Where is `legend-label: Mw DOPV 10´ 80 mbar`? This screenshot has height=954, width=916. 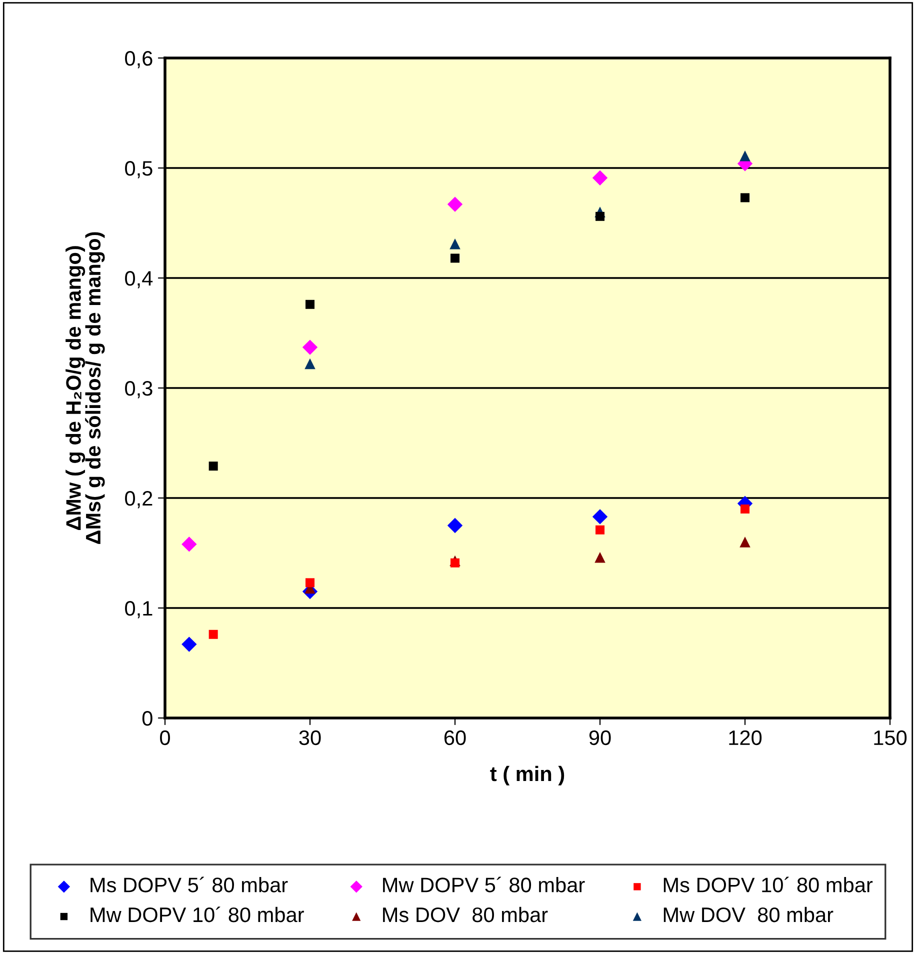
legend-label: Mw DOPV 10´ 80 mbar is located at coordinates (197, 914).